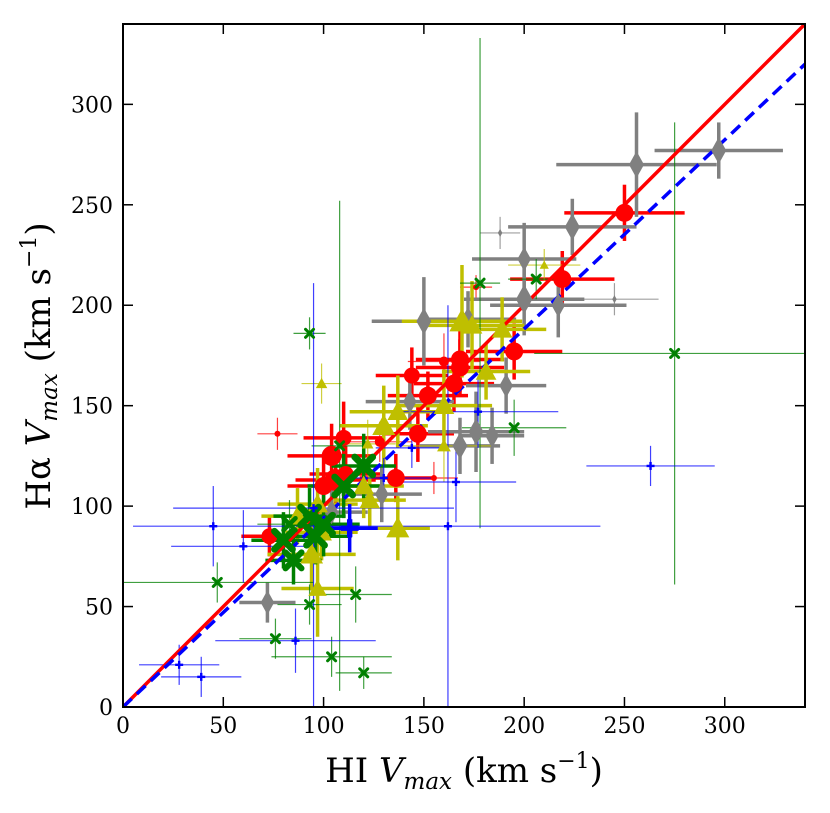 The height and width of the screenshot is (813, 830). What do you see at coordinates (524, 726) in the screenshot?
I see `x-tick-label: 200` at bounding box center [524, 726].